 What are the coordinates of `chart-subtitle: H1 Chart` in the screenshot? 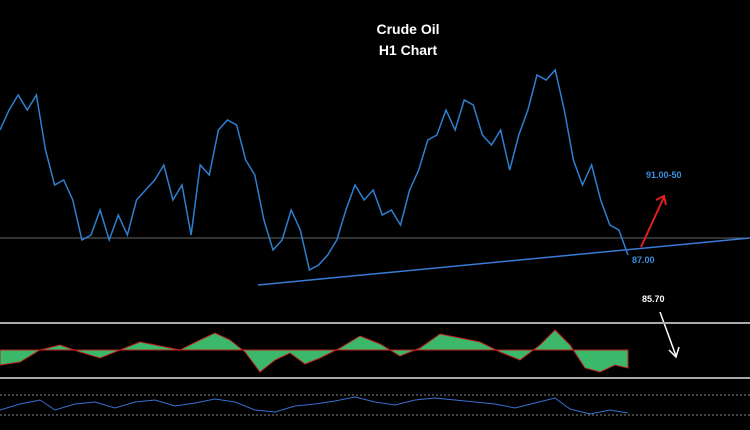 It's located at (408, 50).